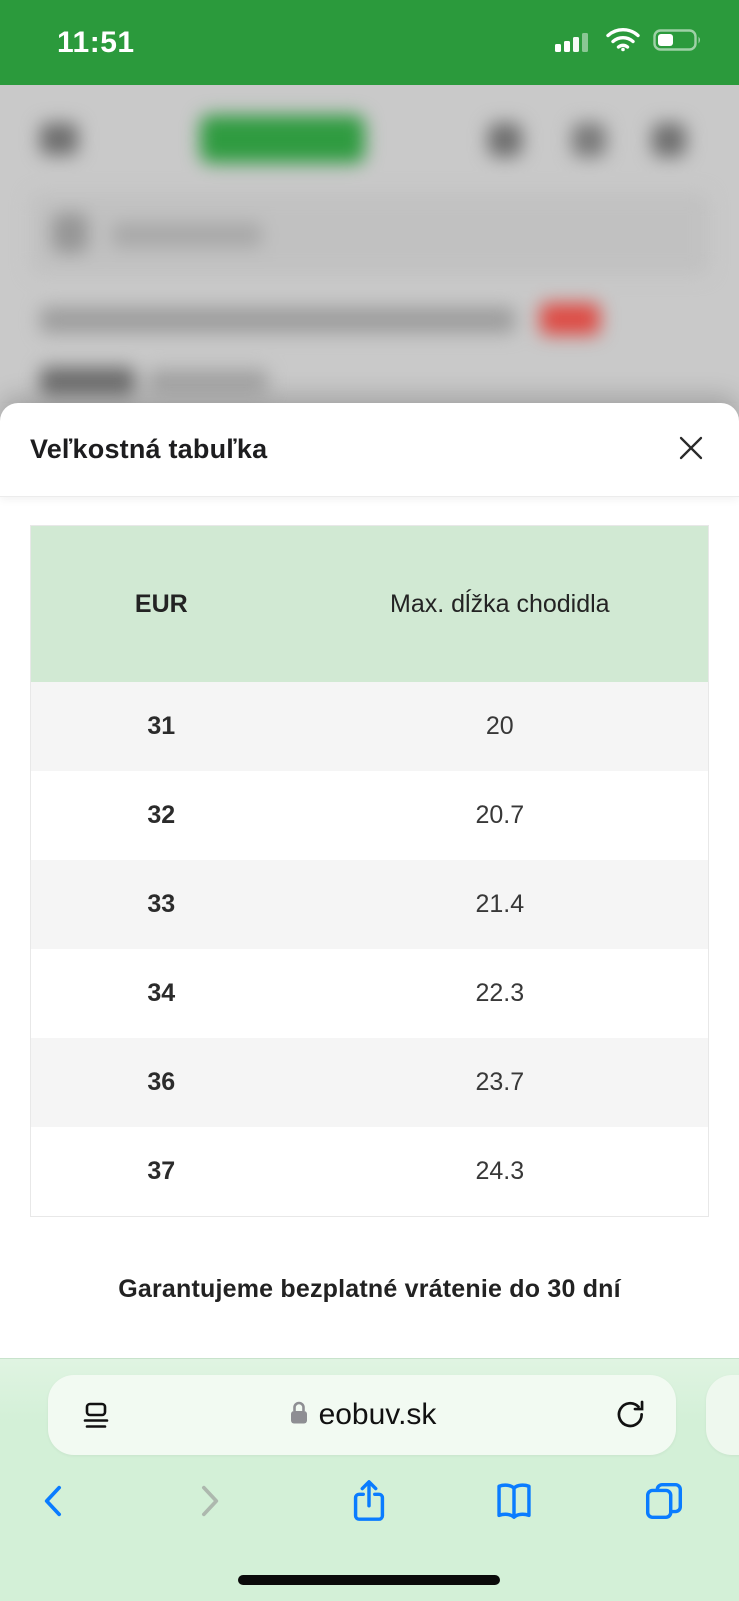  I want to click on tabs-button, so click(664, 1502).